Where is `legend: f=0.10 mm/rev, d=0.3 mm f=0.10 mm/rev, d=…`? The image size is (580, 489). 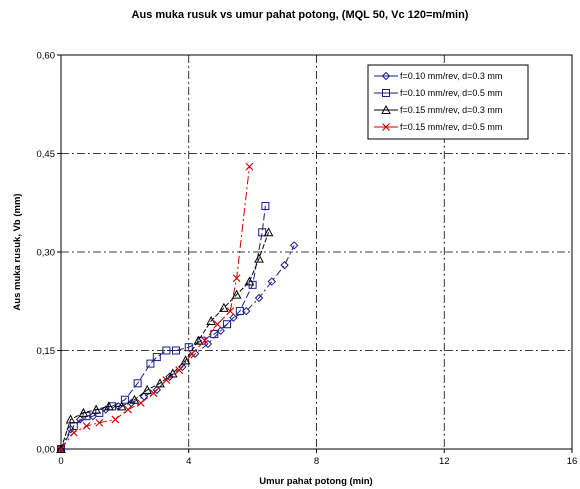
legend: f=0.10 mm/rev, d=0.3 mm f=0.10 mm/rev, d=… is located at coordinates (448, 102).